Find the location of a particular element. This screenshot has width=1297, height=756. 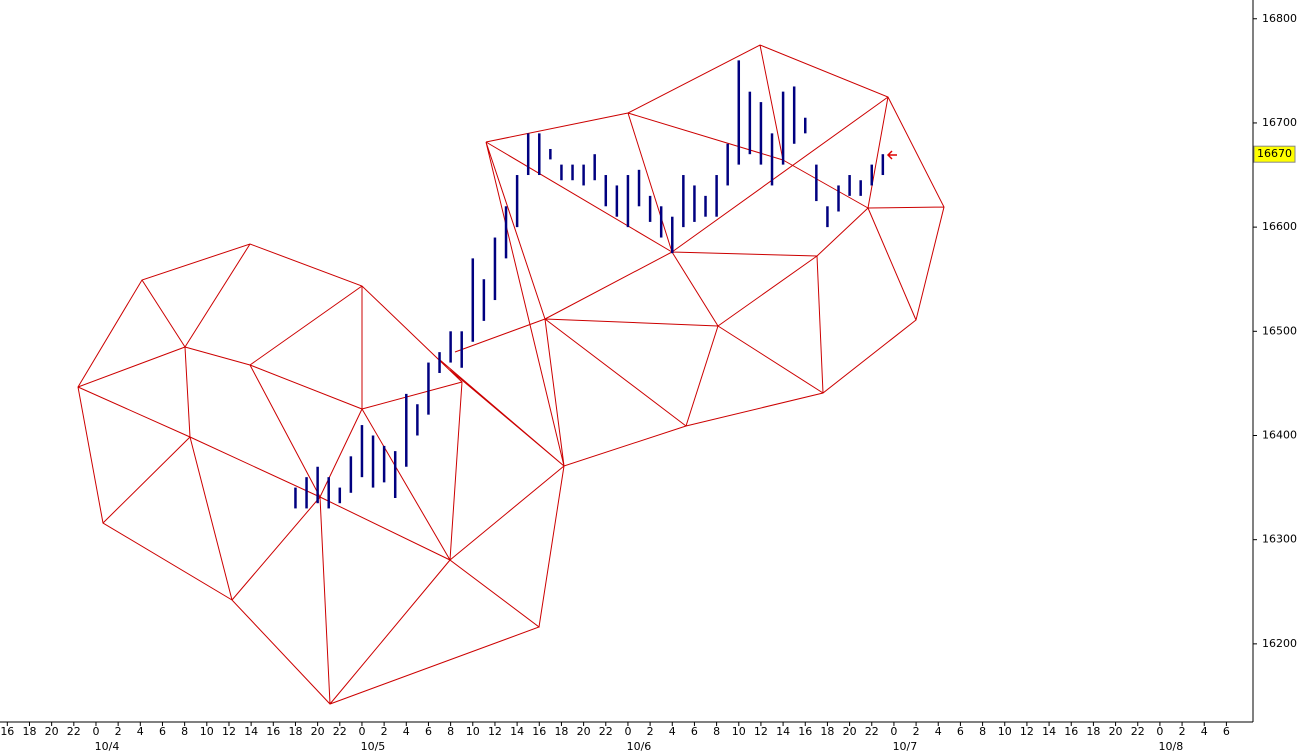

y-tick-label: 16400 is located at coordinates (1279, 434).